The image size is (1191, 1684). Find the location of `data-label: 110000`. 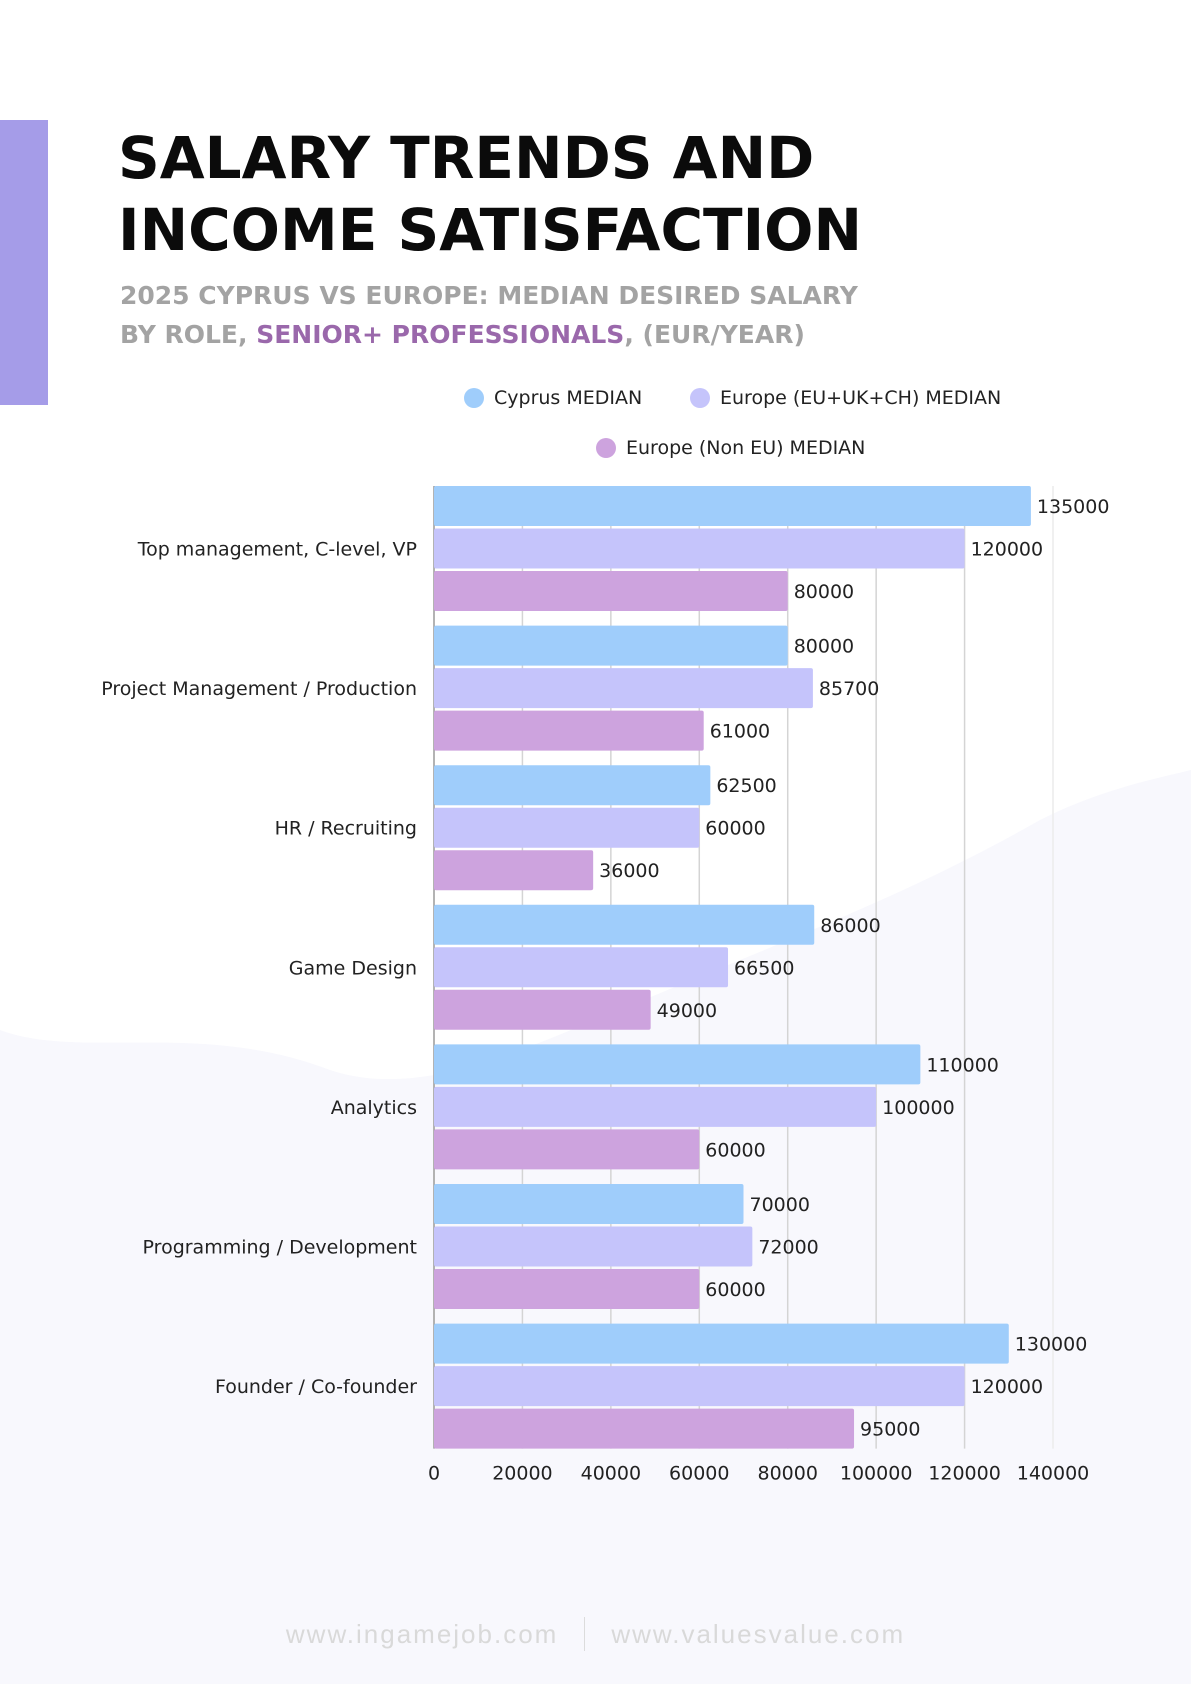

data-label: 110000 is located at coordinates (962, 1065).